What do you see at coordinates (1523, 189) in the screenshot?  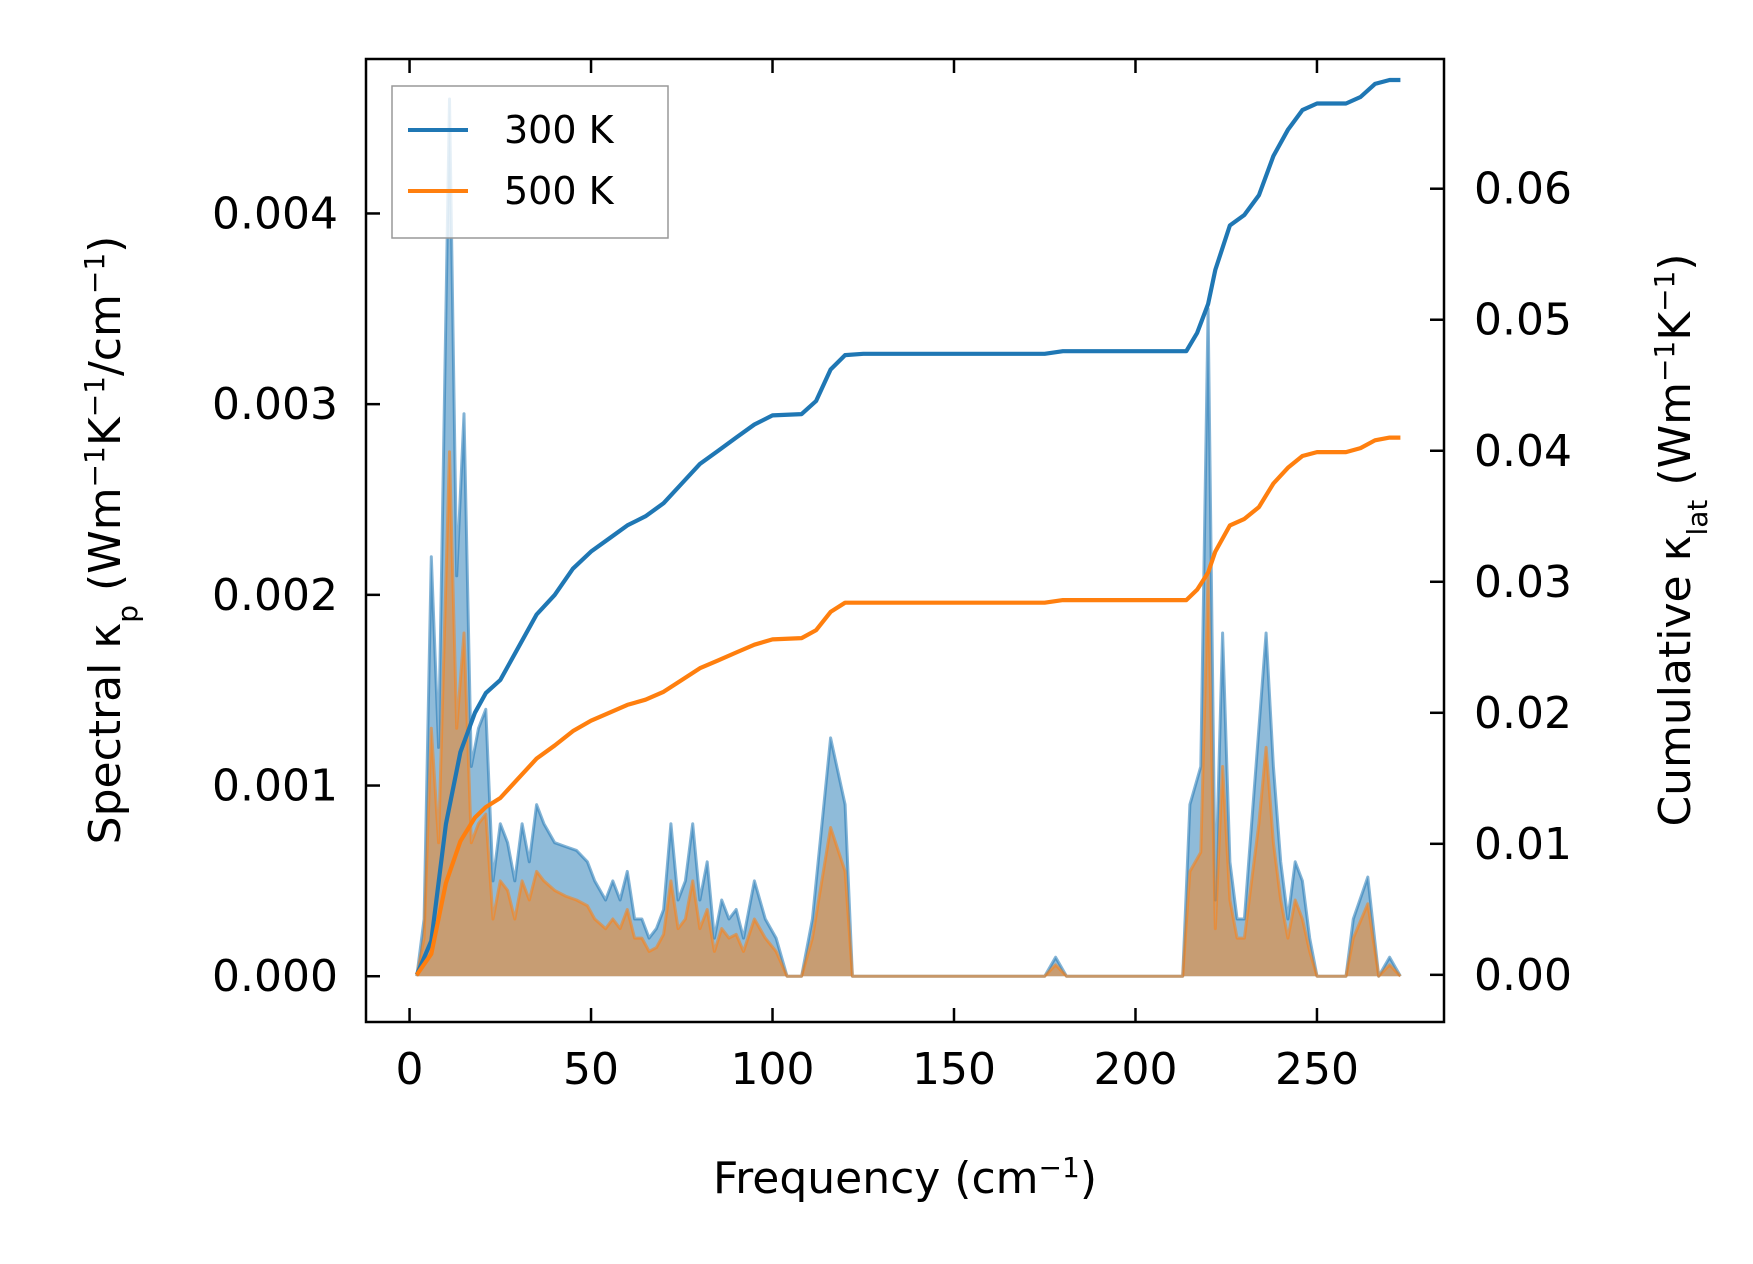 I see `right-y-tick-label: 0.06` at bounding box center [1523, 189].